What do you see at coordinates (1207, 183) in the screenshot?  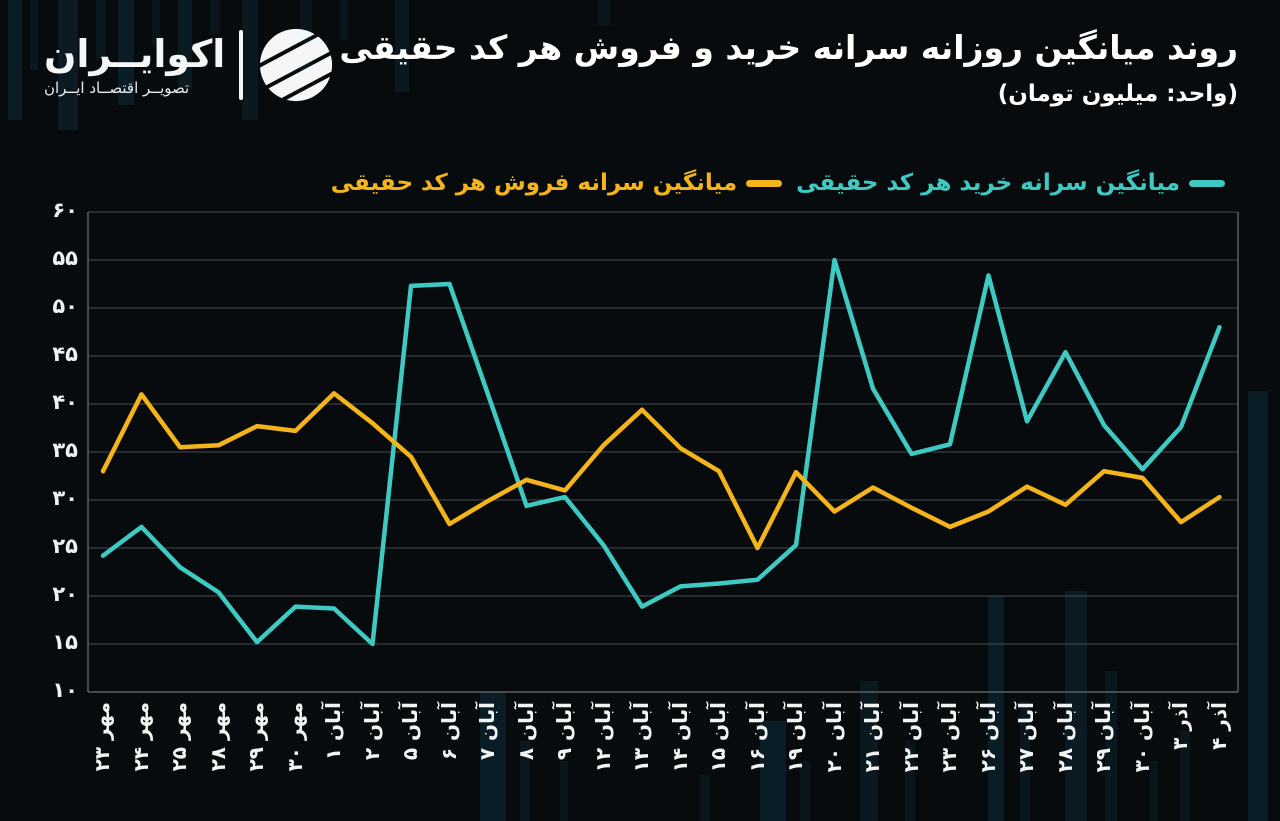 I see `buy-series-marker-icon` at bounding box center [1207, 183].